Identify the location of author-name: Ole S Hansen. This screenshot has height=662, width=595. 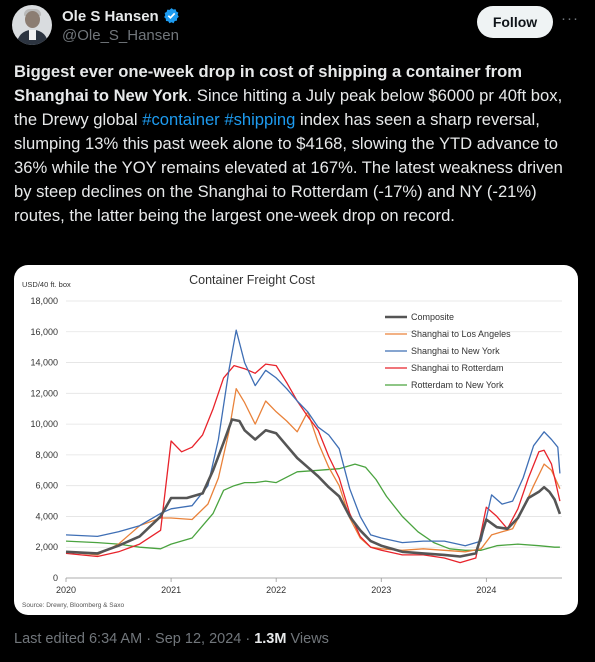
(121, 16).